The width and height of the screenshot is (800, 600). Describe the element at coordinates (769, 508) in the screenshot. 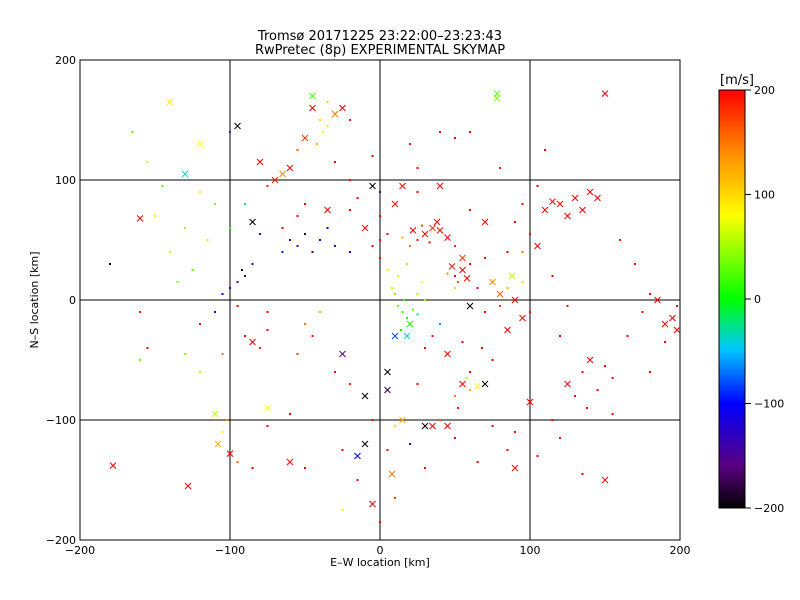

I see `colorbar-tick-label: −200` at that location.